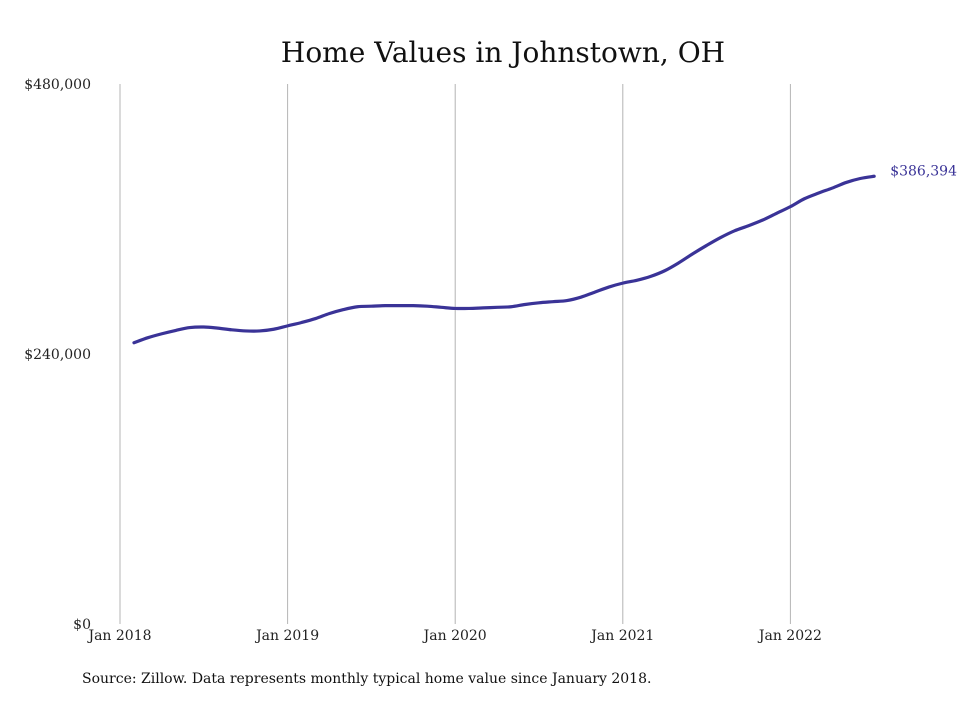 The height and width of the screenshot is (703, 980). I want to click on x-axis-ticks: Jan 2018 Jan 2019 Jan 2020 Jan 2021 Jan 2022, so click(453, 636).